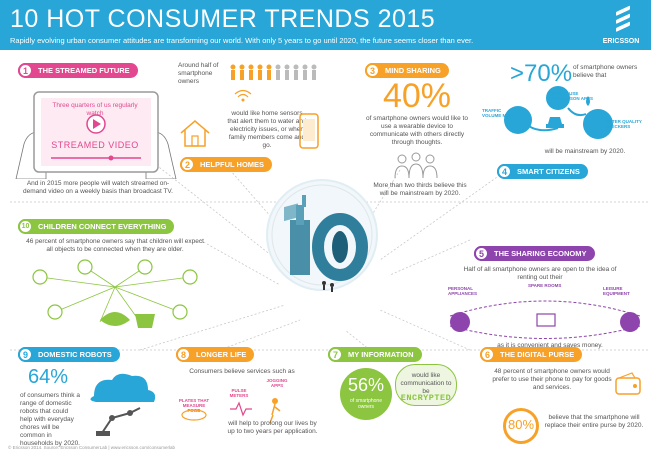  I want to click on trend-6-label: THE DIGITAL PURSE, so click(537, 354).